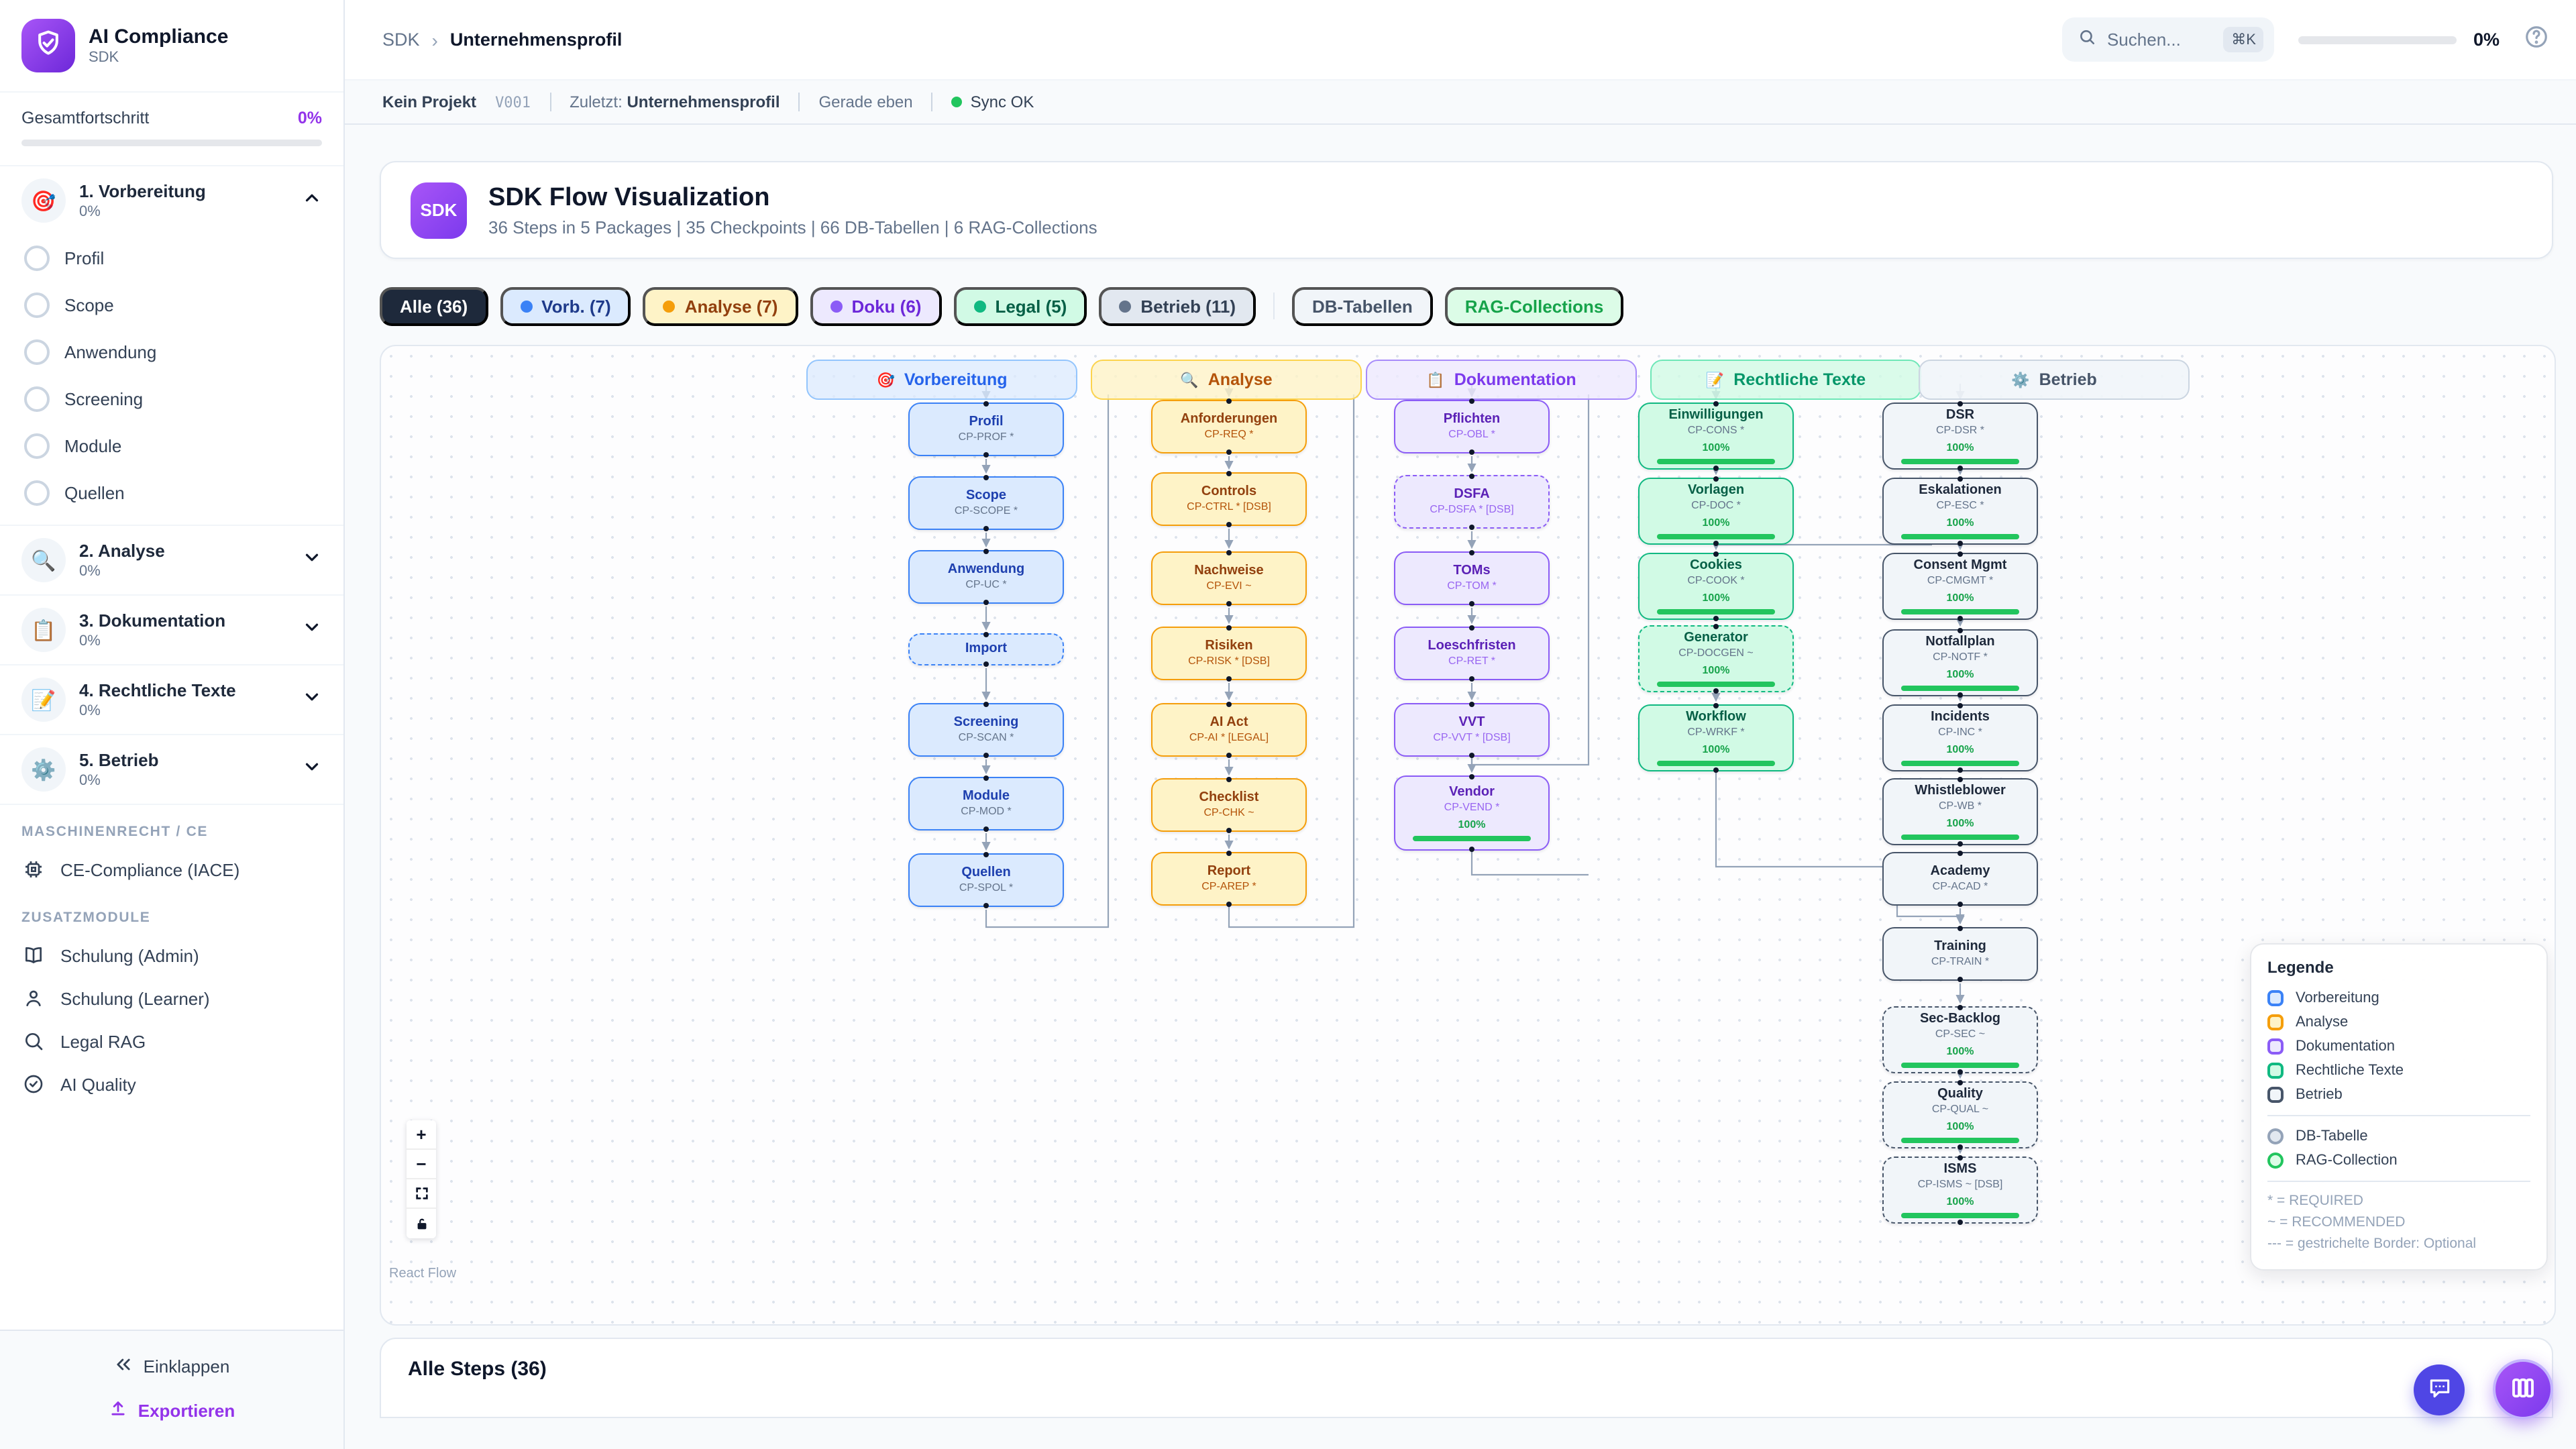 This screenshot has height=1449, width=2576. What do you see at coordinates (171, 699) in the screenshot?
I see `sidebar-phase-4: 📝 4. Rechtliche Texte 0%` at bounding box center [171, 699].